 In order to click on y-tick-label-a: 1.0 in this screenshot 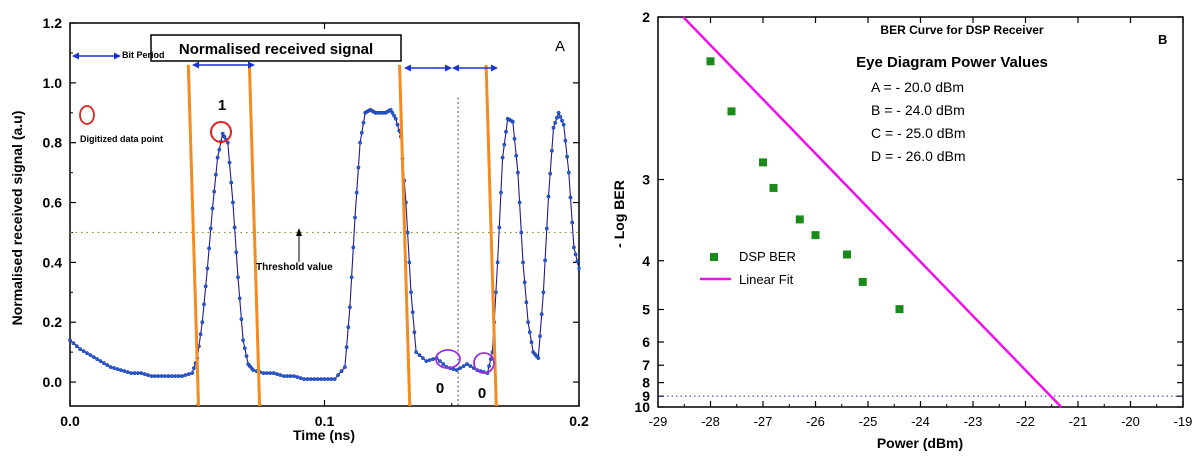, I will do `click(53, 83)`.